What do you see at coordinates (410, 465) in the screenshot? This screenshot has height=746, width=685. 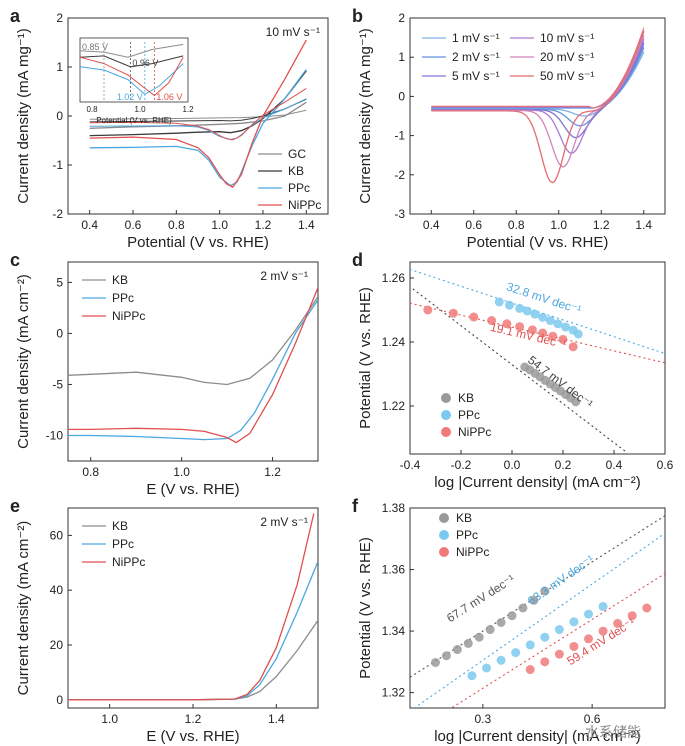 I see `x-tick-label-d: -0.4` at bounding box center [410, 465].